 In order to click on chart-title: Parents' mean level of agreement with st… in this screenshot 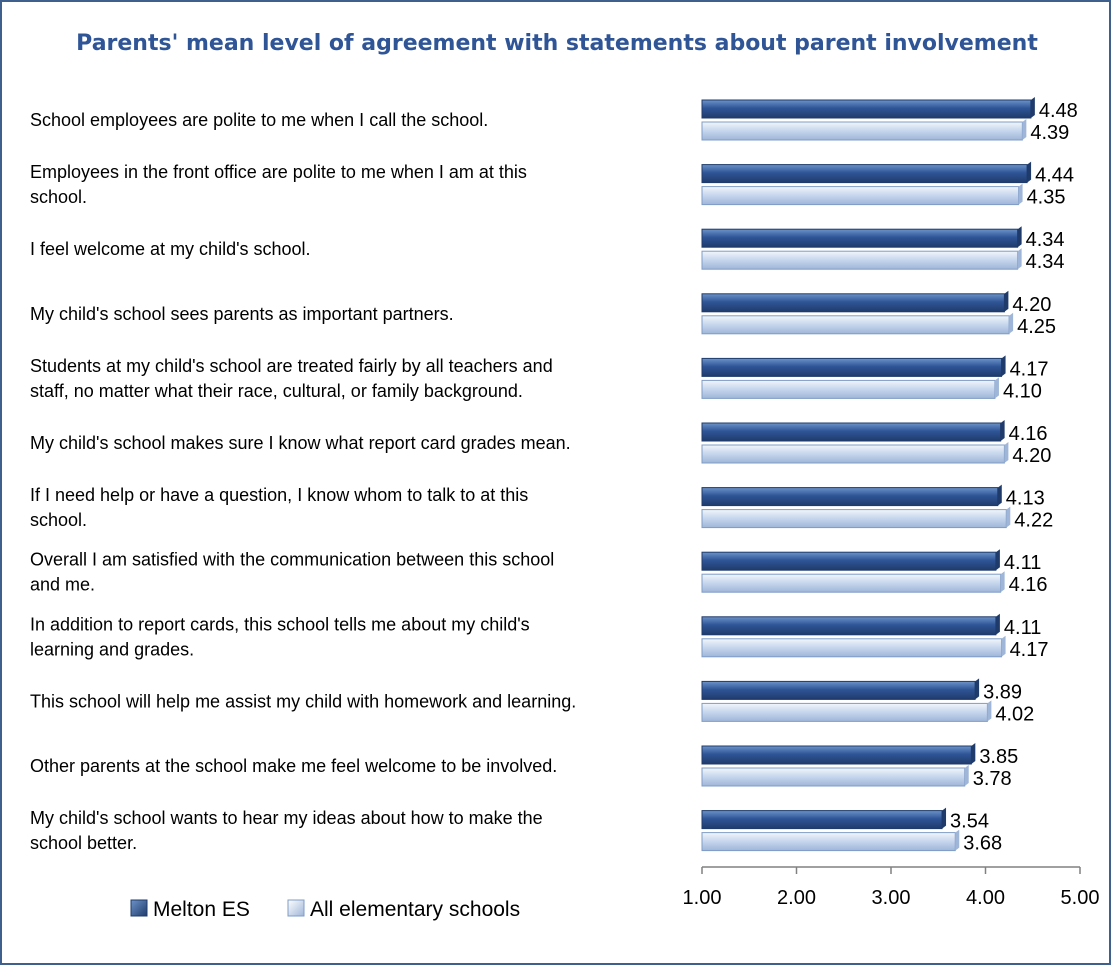, I will do `click(557, 43)`.